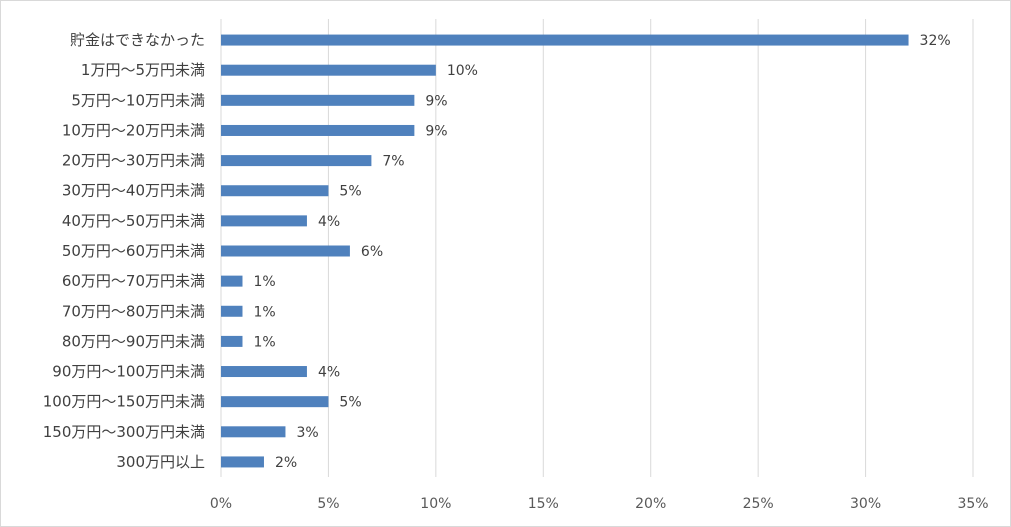 The width and height of the screenshot is (1011, 527). What do you see at coordinates (160, 462) in the screenshot?
I see `category-label: 300万円以上` at bounding box center [160, 462].